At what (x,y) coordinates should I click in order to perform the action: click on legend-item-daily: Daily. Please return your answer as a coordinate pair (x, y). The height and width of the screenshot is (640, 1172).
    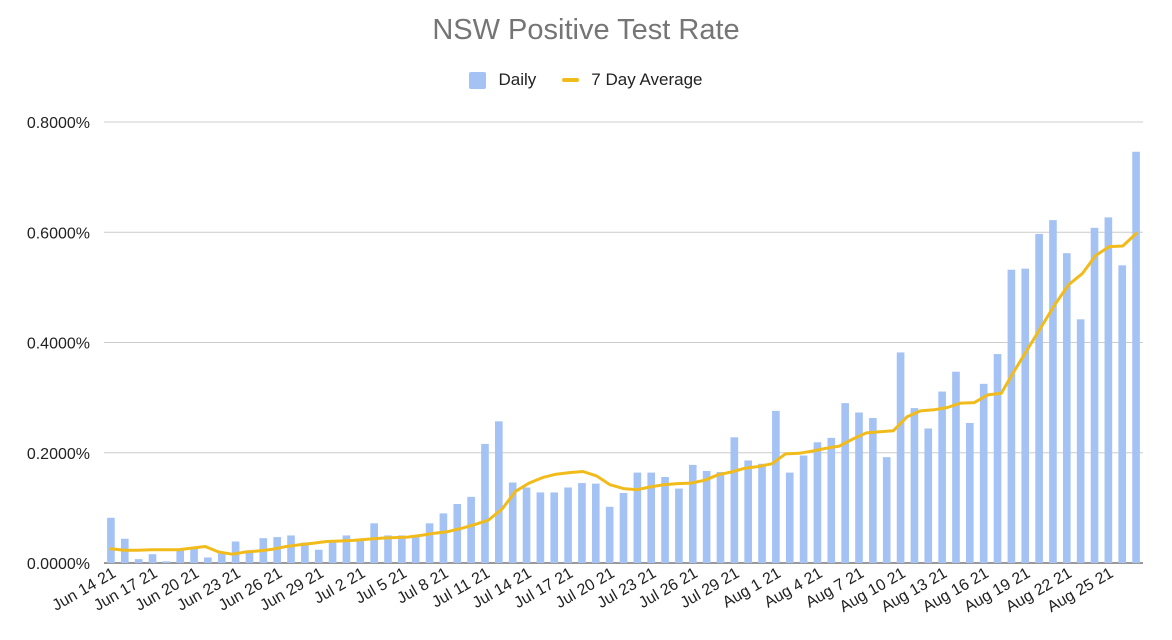
    Looking at the image, I should click on (502, 80).